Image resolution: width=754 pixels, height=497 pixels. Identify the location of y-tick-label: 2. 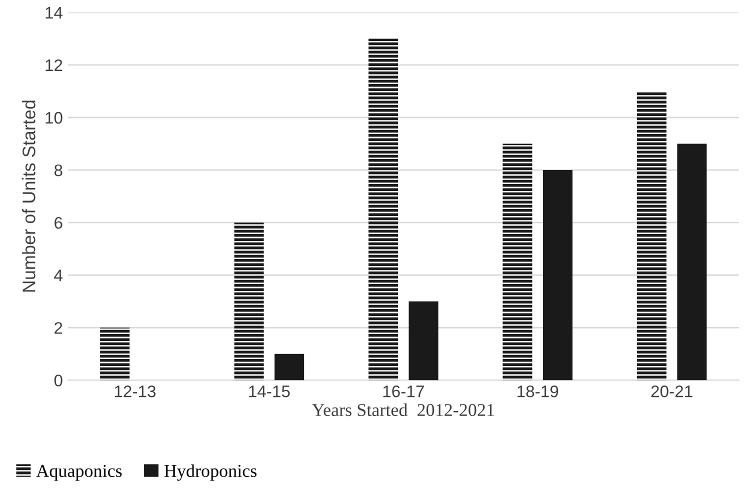
(58, 328).